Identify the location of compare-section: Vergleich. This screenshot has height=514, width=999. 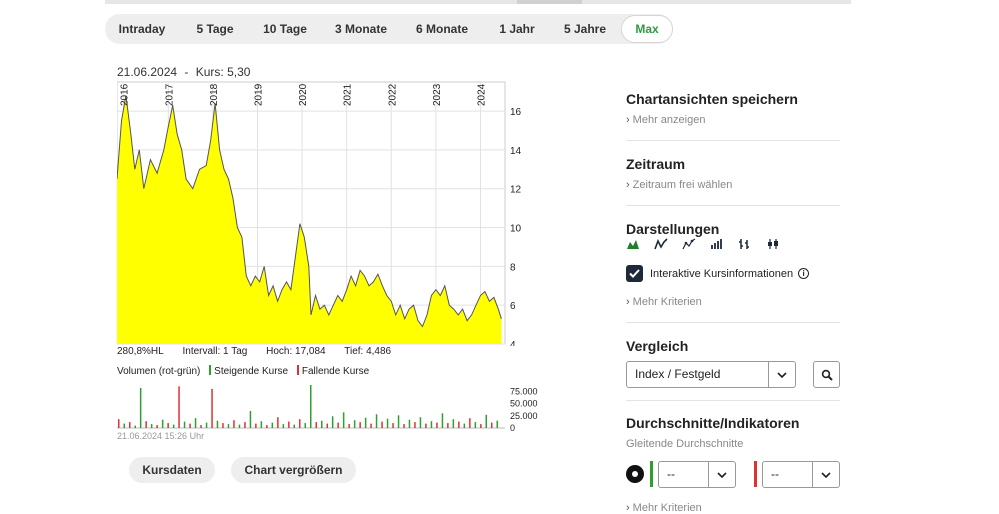
(733, 346).